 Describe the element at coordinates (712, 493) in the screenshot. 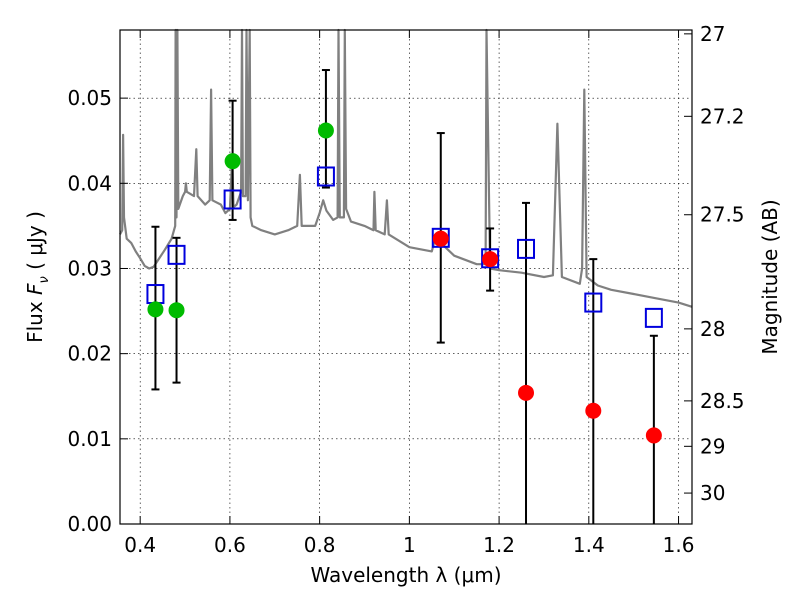

I see `y2-tick-label: 30` at that location.